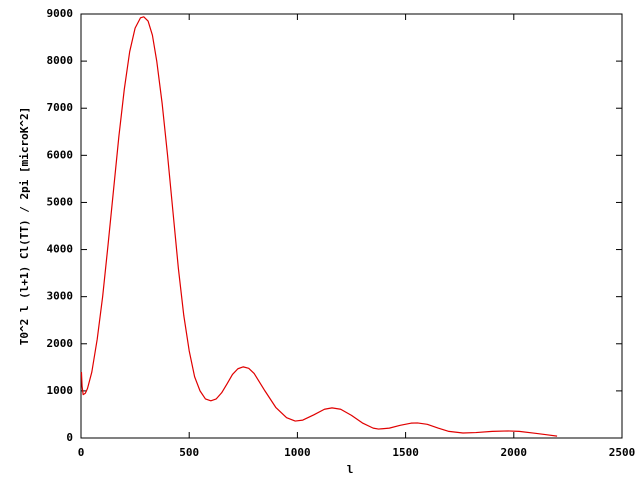  I want to click on x-tick-label: 1000, so click(297, 452).